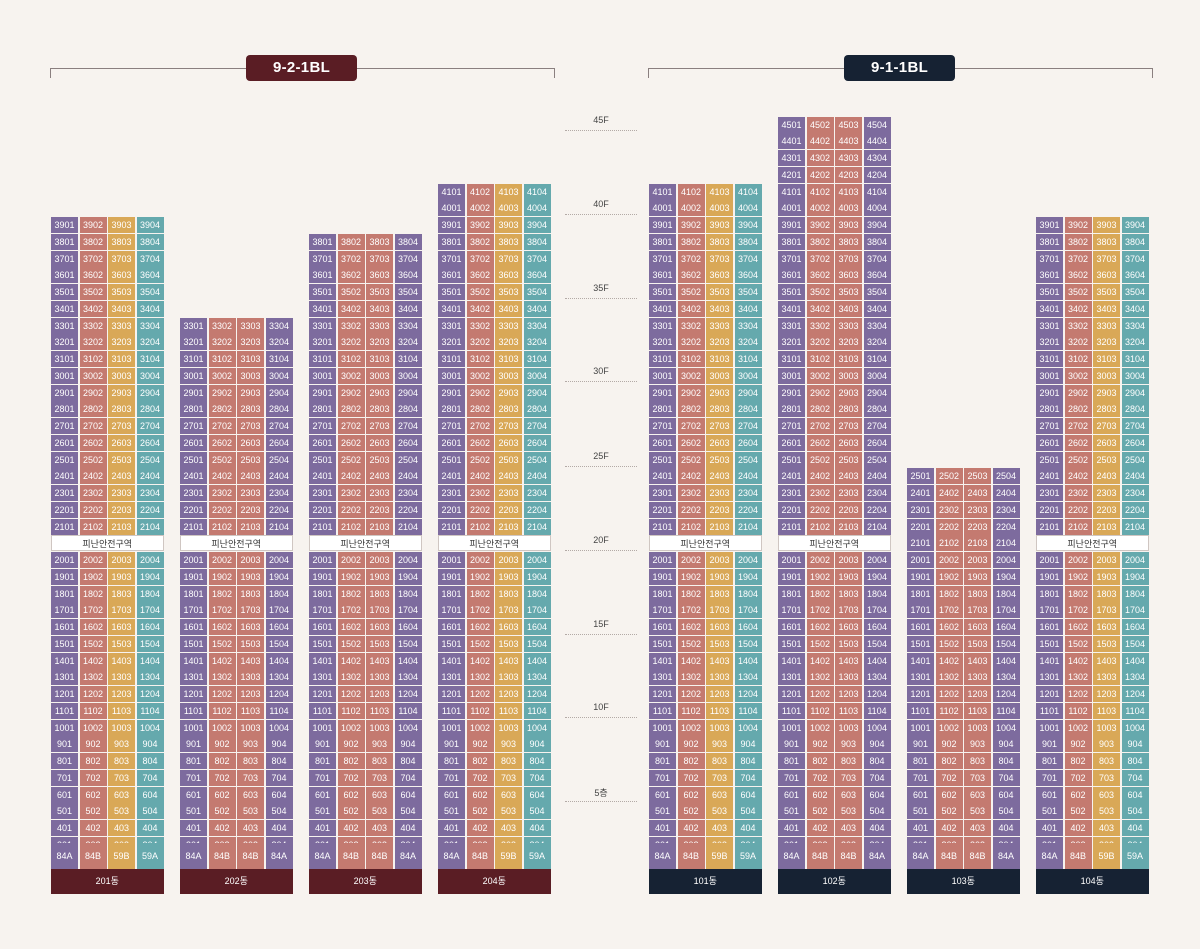 This screenshot has width=1200, height=949. Describe the element at coordinates (719, 426) in the screenshot. I see `unit-cell: 2703` at that location.